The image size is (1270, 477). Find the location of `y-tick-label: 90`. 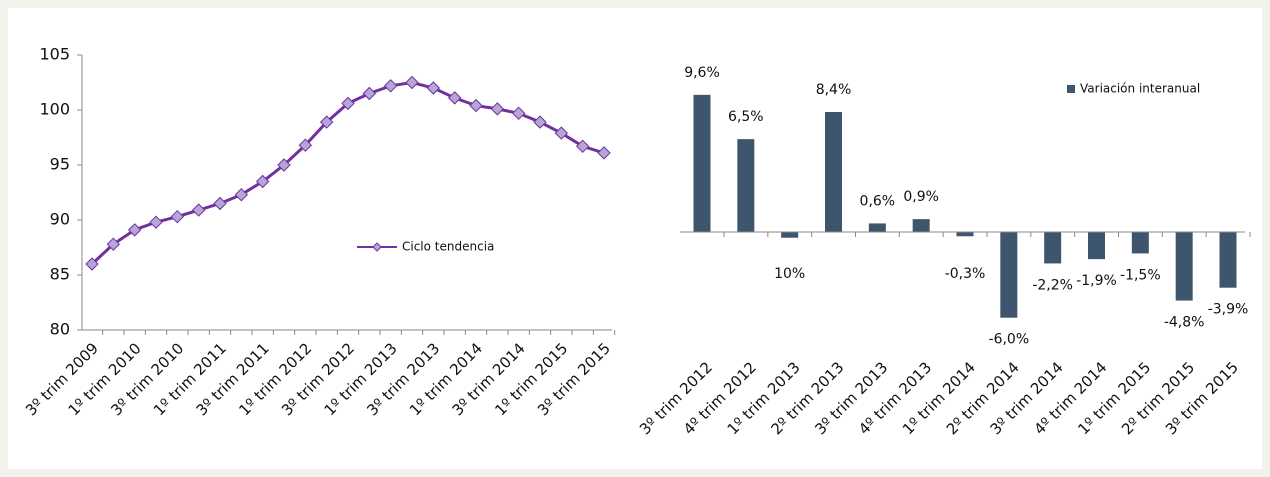

y-tick-label: 90 is located at coordinates (60, 219).